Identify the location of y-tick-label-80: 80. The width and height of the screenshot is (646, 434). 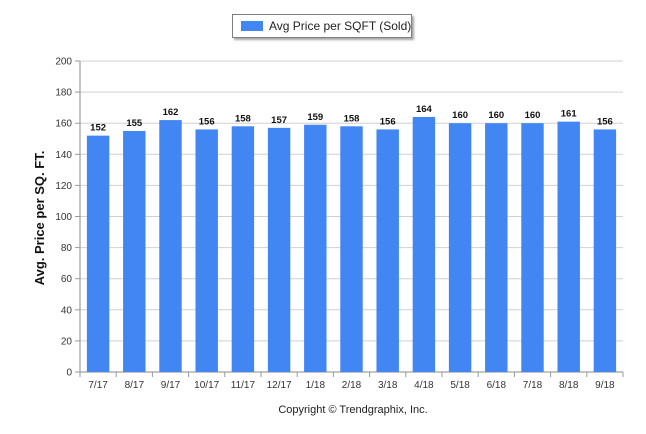
(67, 248).